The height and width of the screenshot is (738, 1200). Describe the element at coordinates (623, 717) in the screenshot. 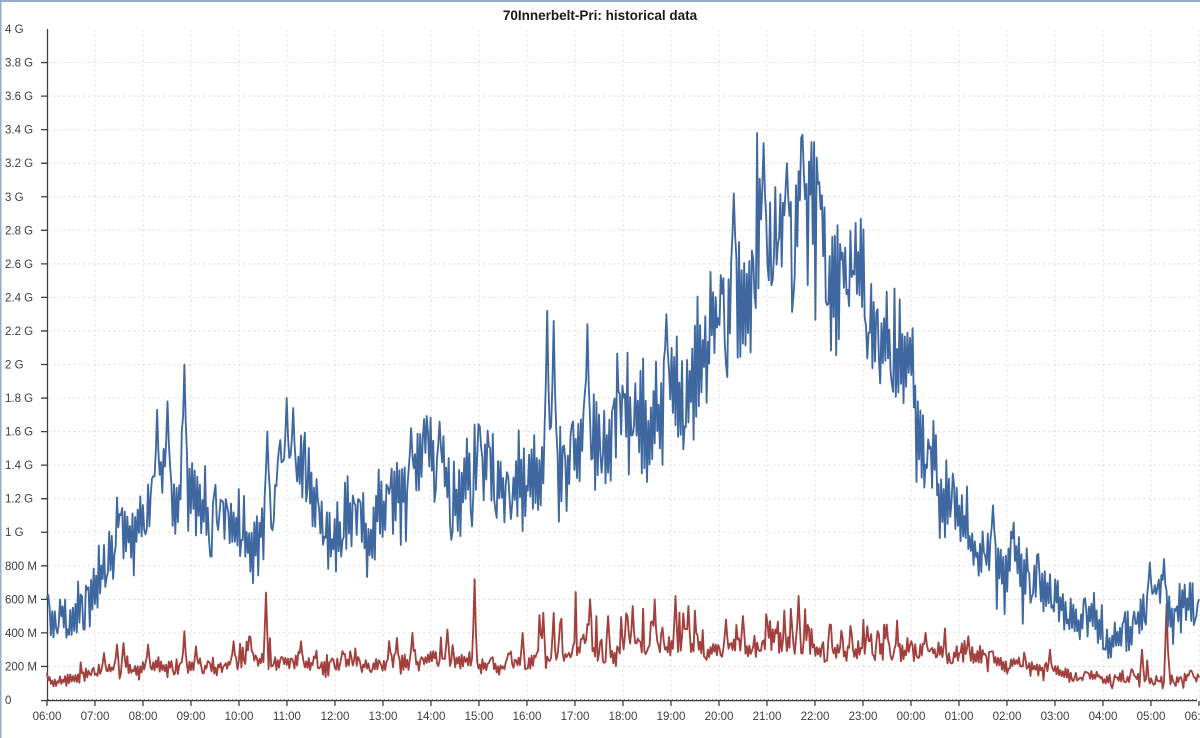

I see `svg-text: 18:00` at that location.